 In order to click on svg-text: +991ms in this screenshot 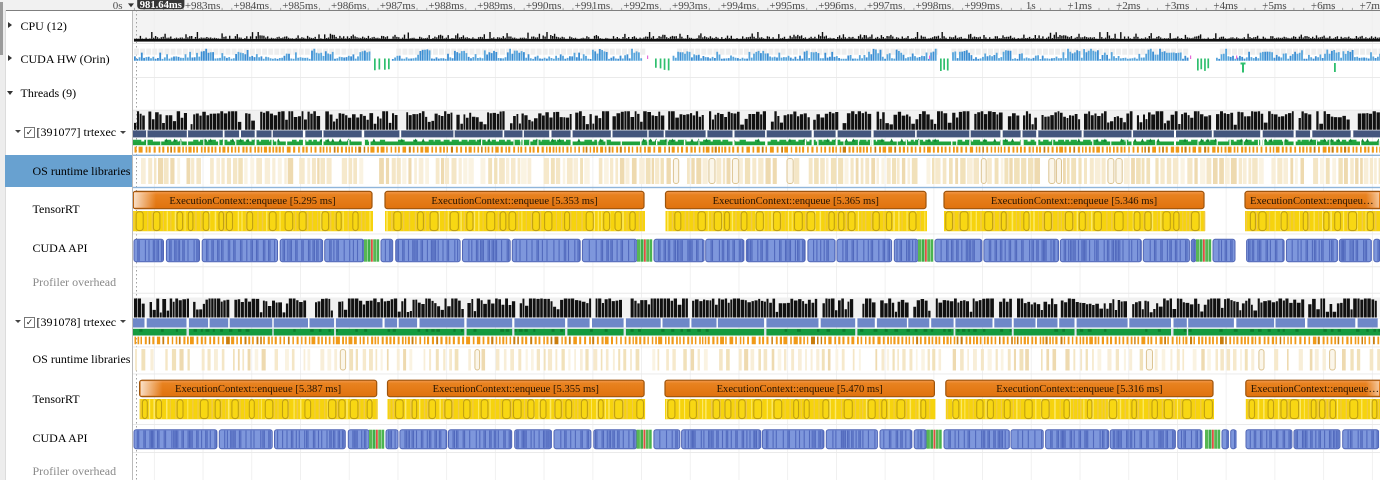, I will do `click(593, 6)`.